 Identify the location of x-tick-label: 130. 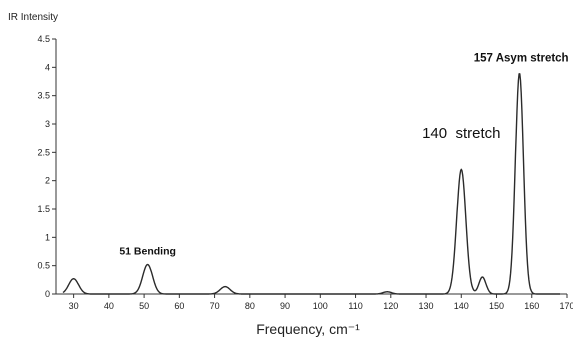
(426, 306).